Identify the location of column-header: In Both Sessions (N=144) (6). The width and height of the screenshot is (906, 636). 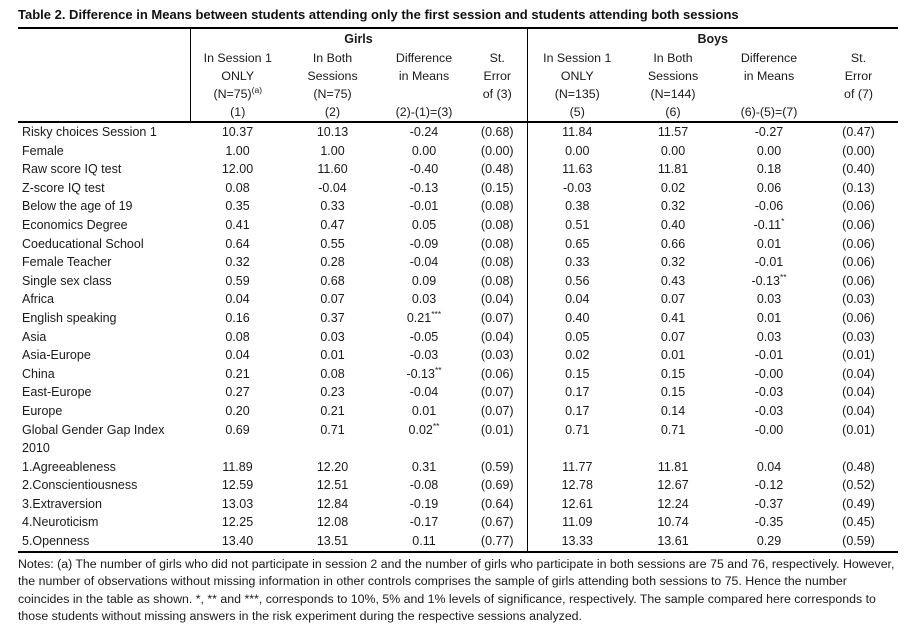
(673, 86).